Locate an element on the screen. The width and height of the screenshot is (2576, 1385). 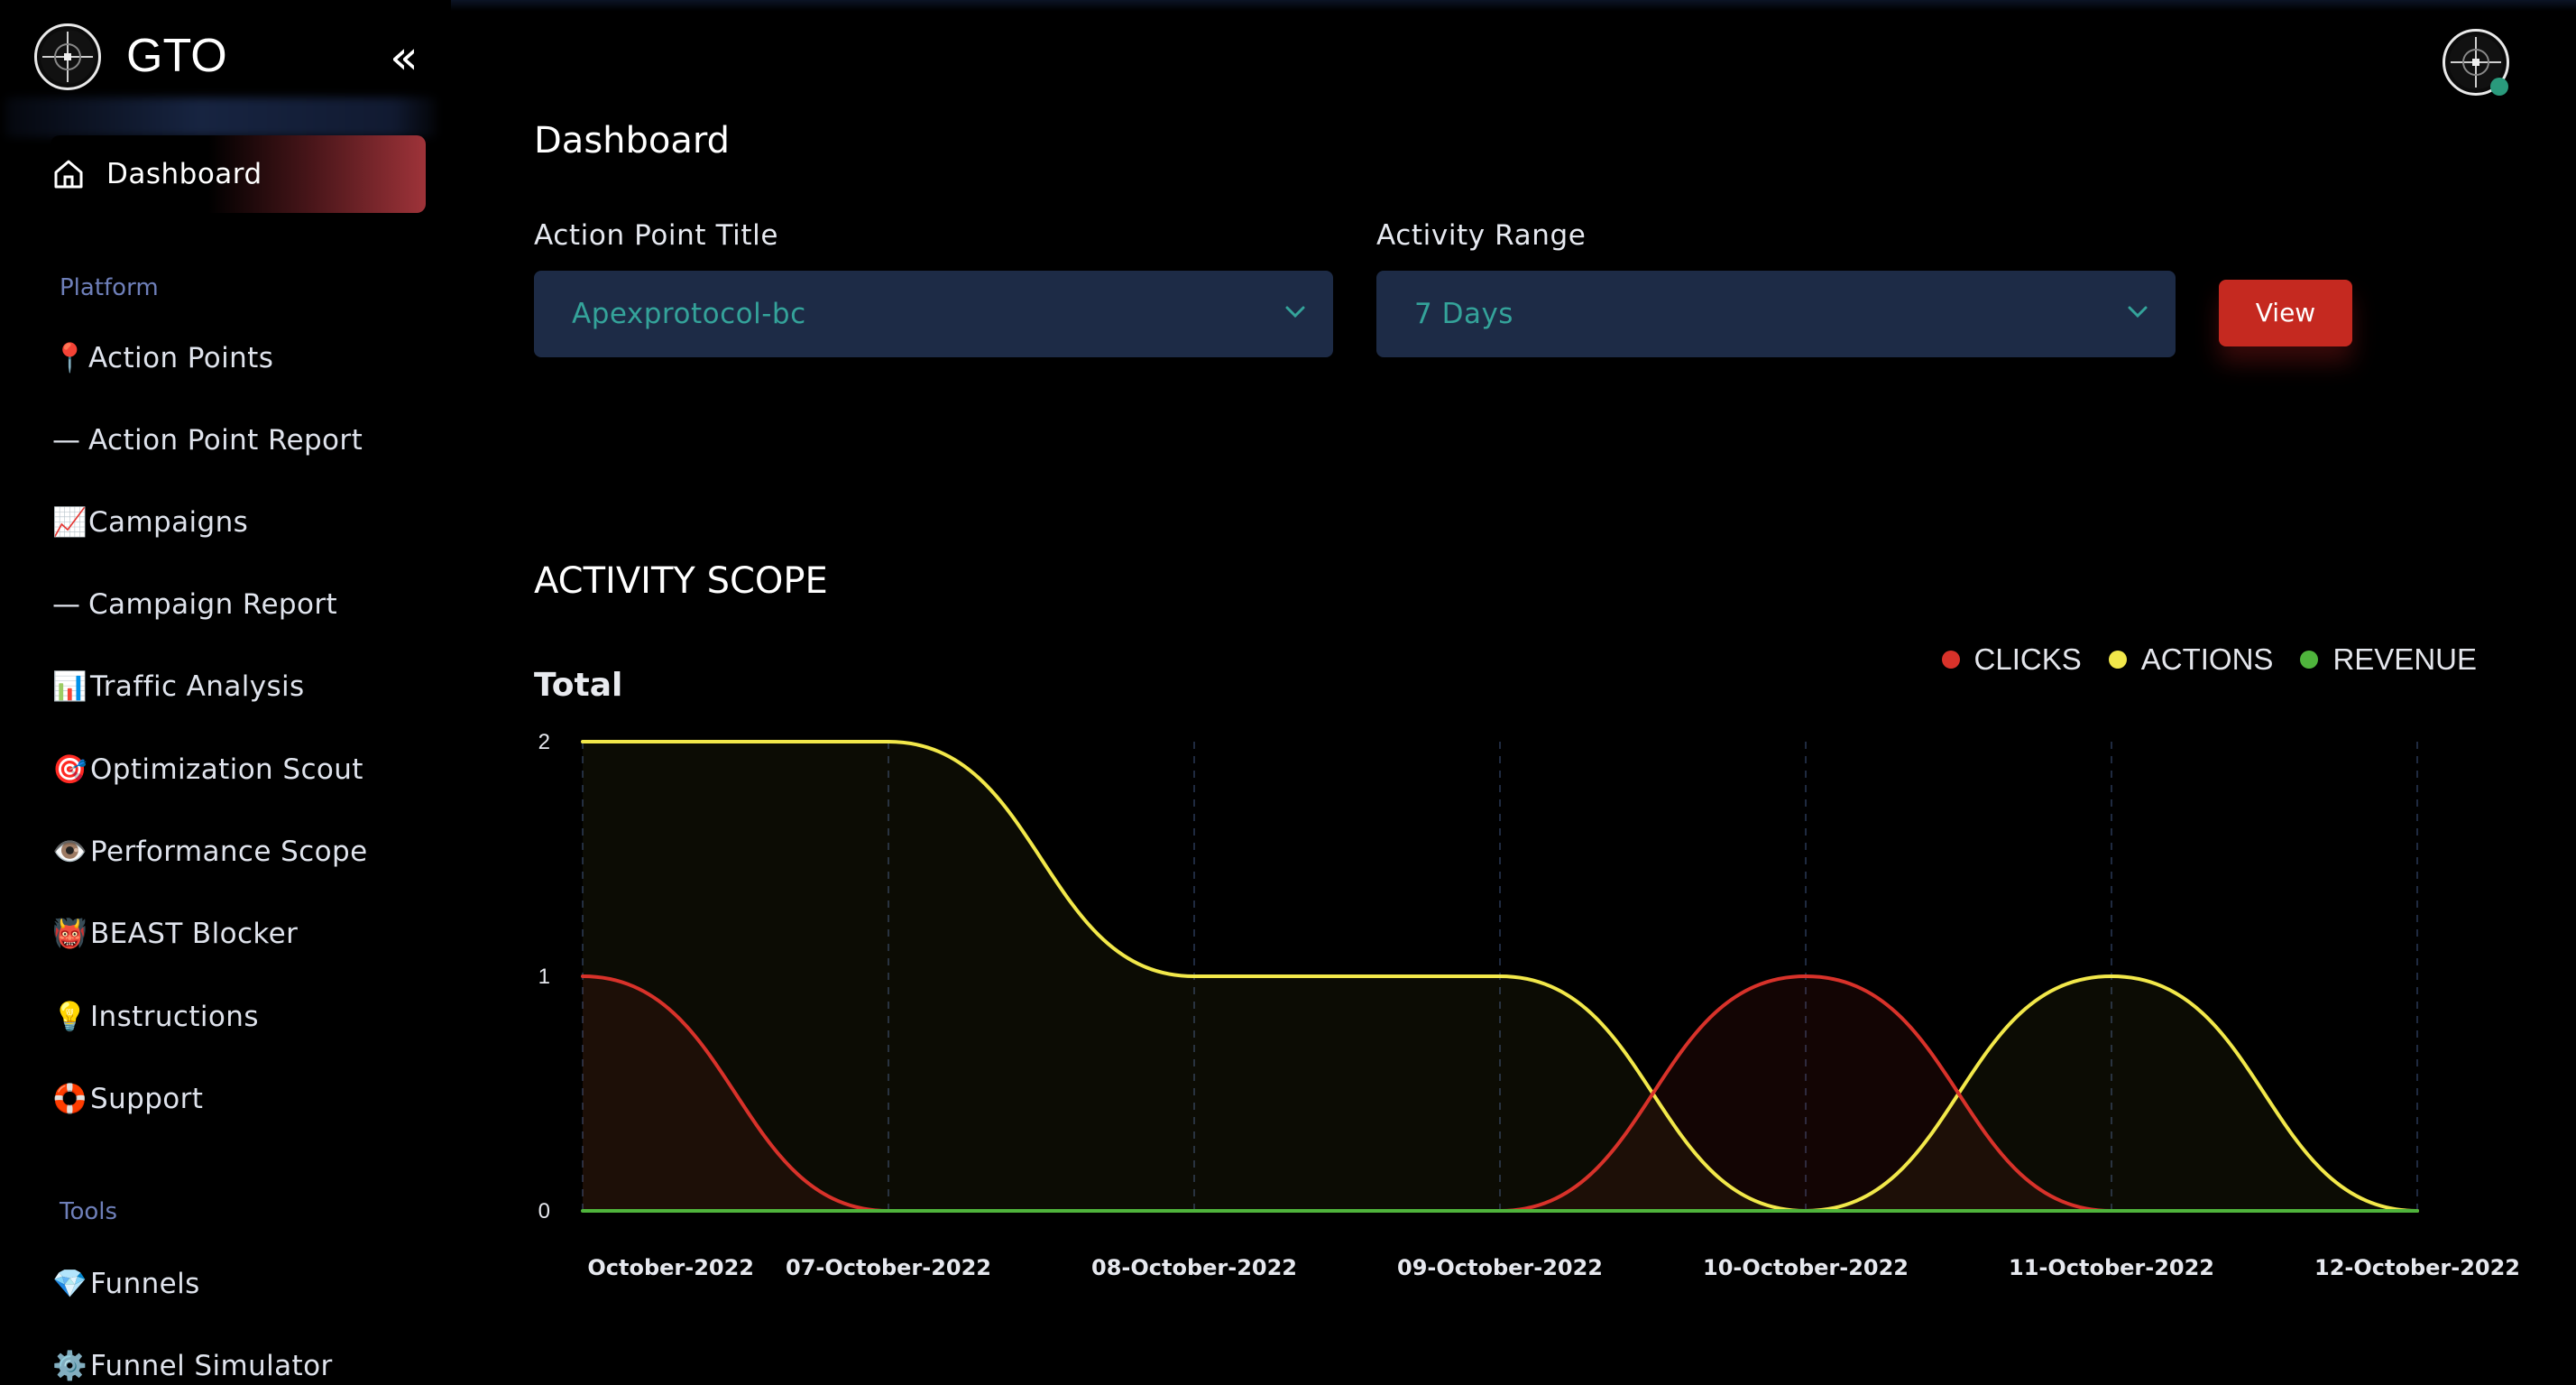
collapse-sidebar-button: « is located at coordinates (404, 57).